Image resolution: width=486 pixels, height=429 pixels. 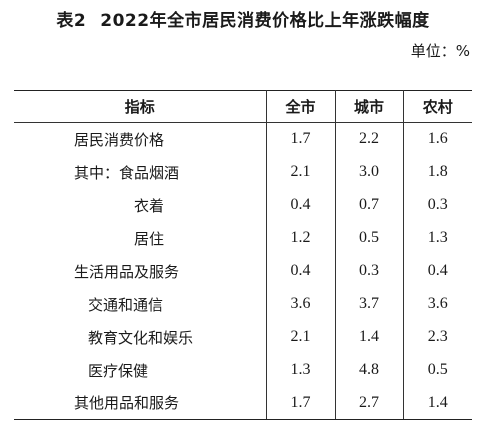 I want to click on header-rural: 农村, so click(x=437, y=106).